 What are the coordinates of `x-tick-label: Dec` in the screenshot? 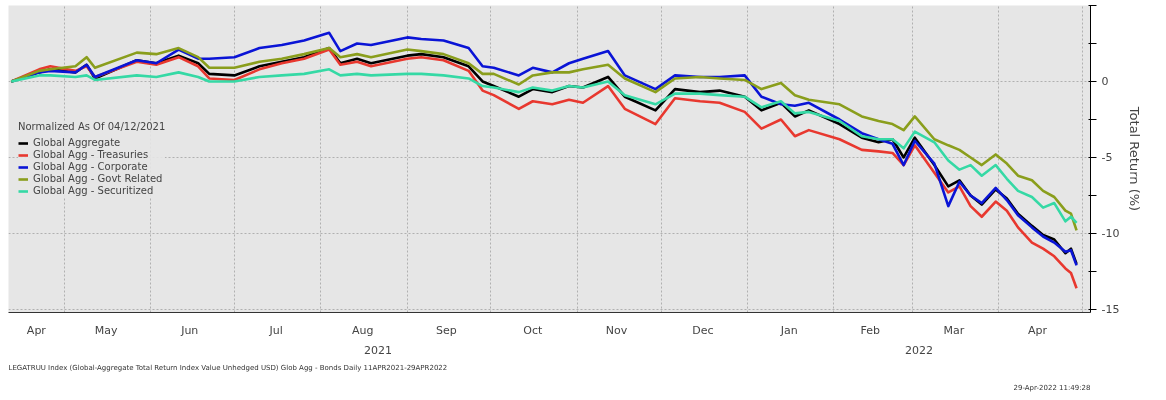 It's located at (703, 330).